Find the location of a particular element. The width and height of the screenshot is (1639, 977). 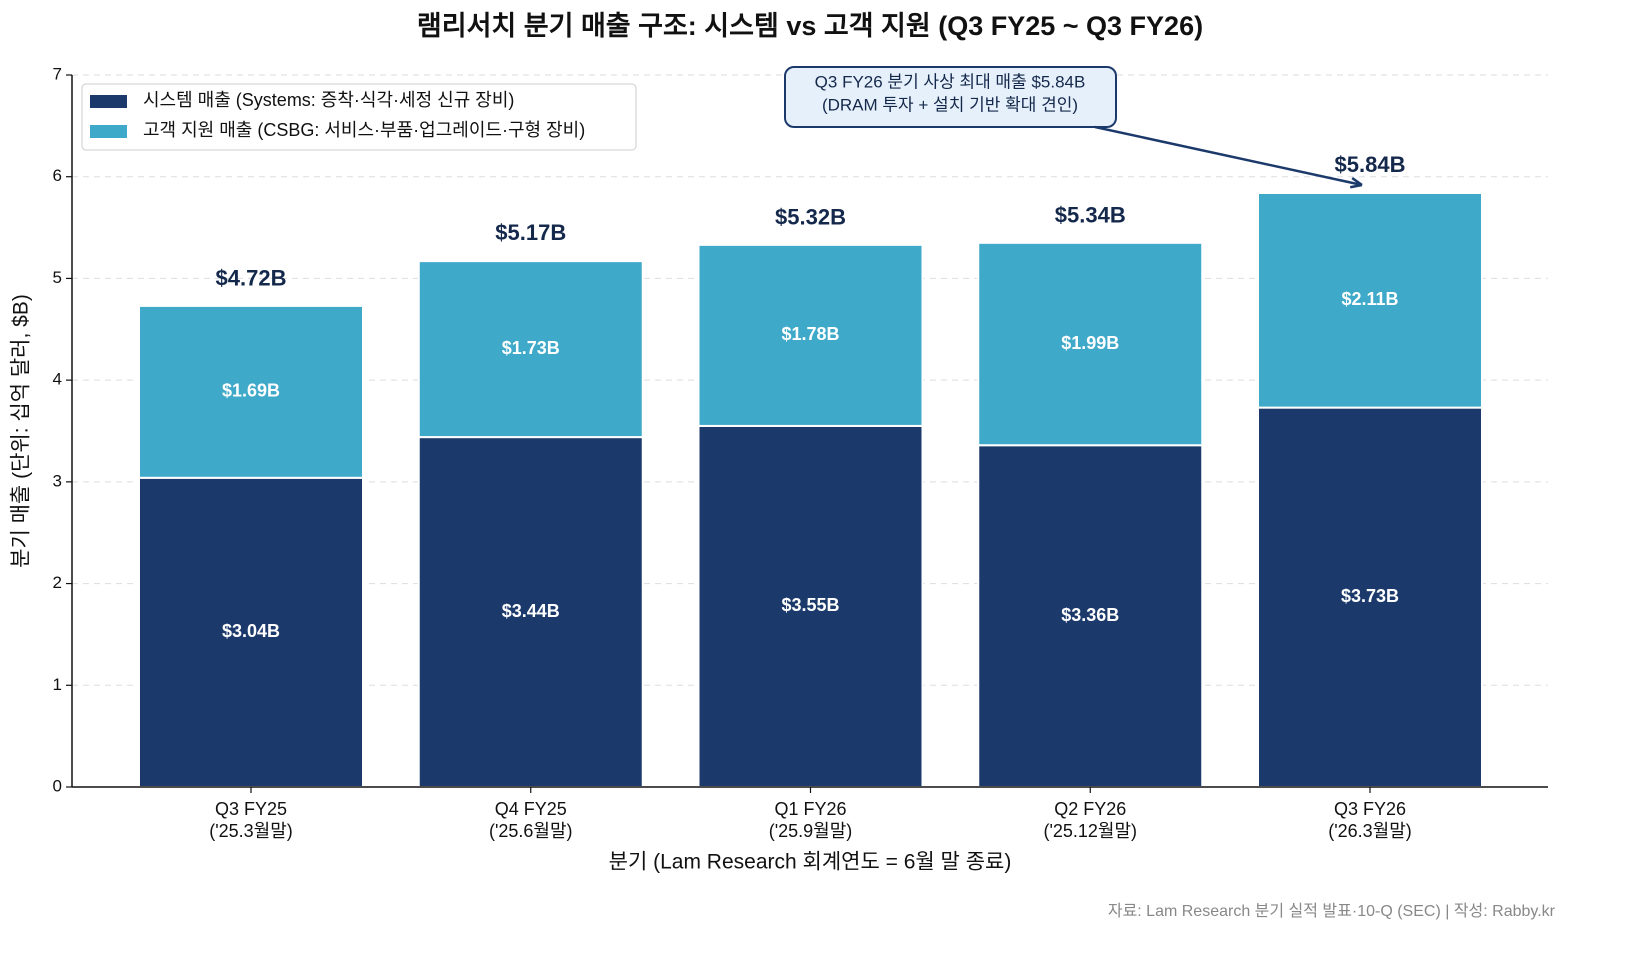

y-axis-label: 분기 매출 (단위: 십억 달러, $B) is located at coordinates (21, 431).